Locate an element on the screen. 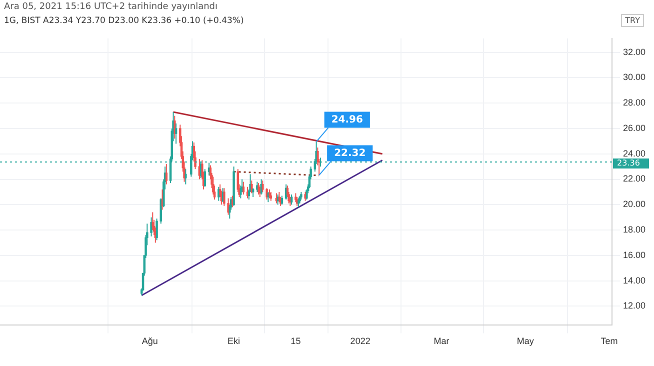 This screenshot has width=654, height=366. y-tick-label: 26.00 is located at coordinates (634, 127).